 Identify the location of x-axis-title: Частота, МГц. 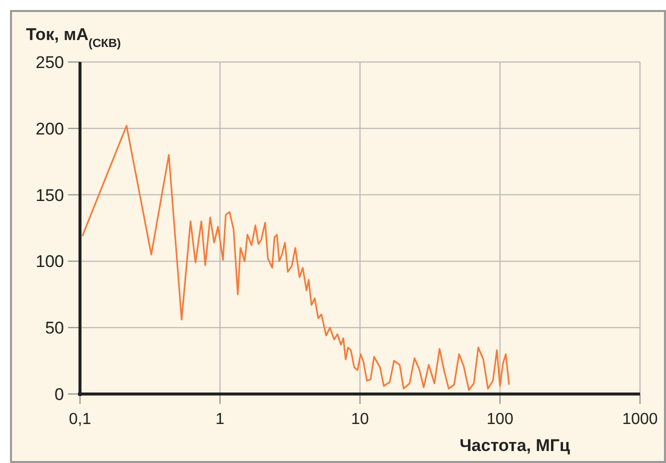
(515, 445).